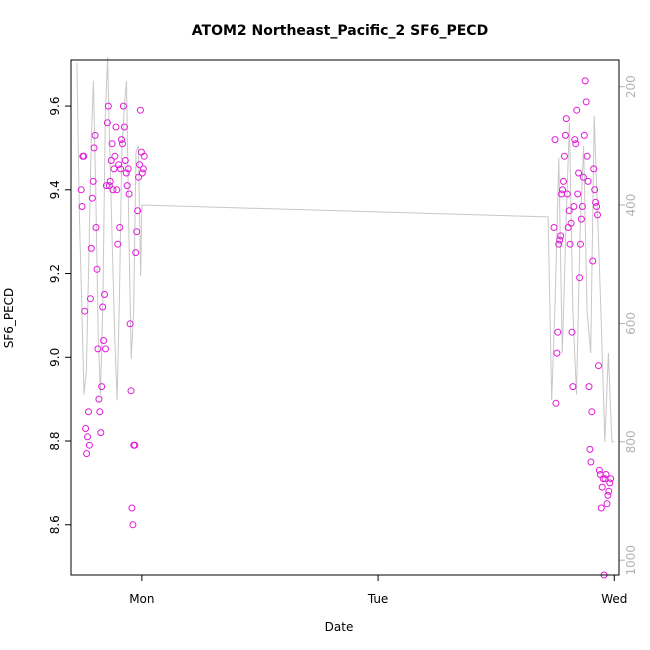 The width and height of the screenshot is (650, 650). Describe the element at coordinates (631, 205) in the screenshot. I see `right-tick-label: 400` at that location.